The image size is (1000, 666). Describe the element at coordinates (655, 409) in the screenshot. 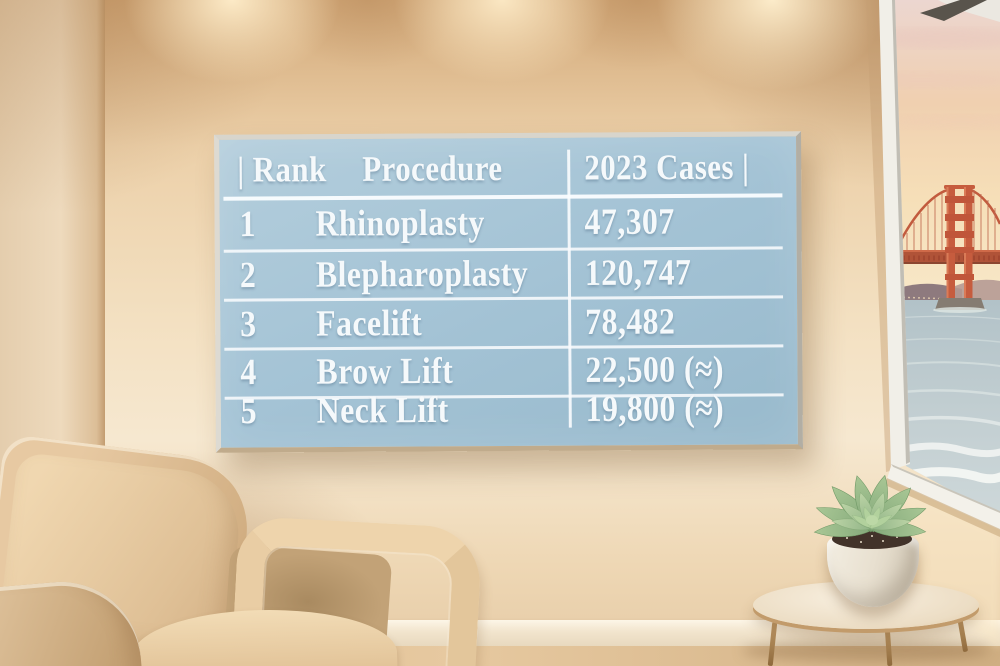

I see `cases-cell: 19,800 (≈)` at that location.